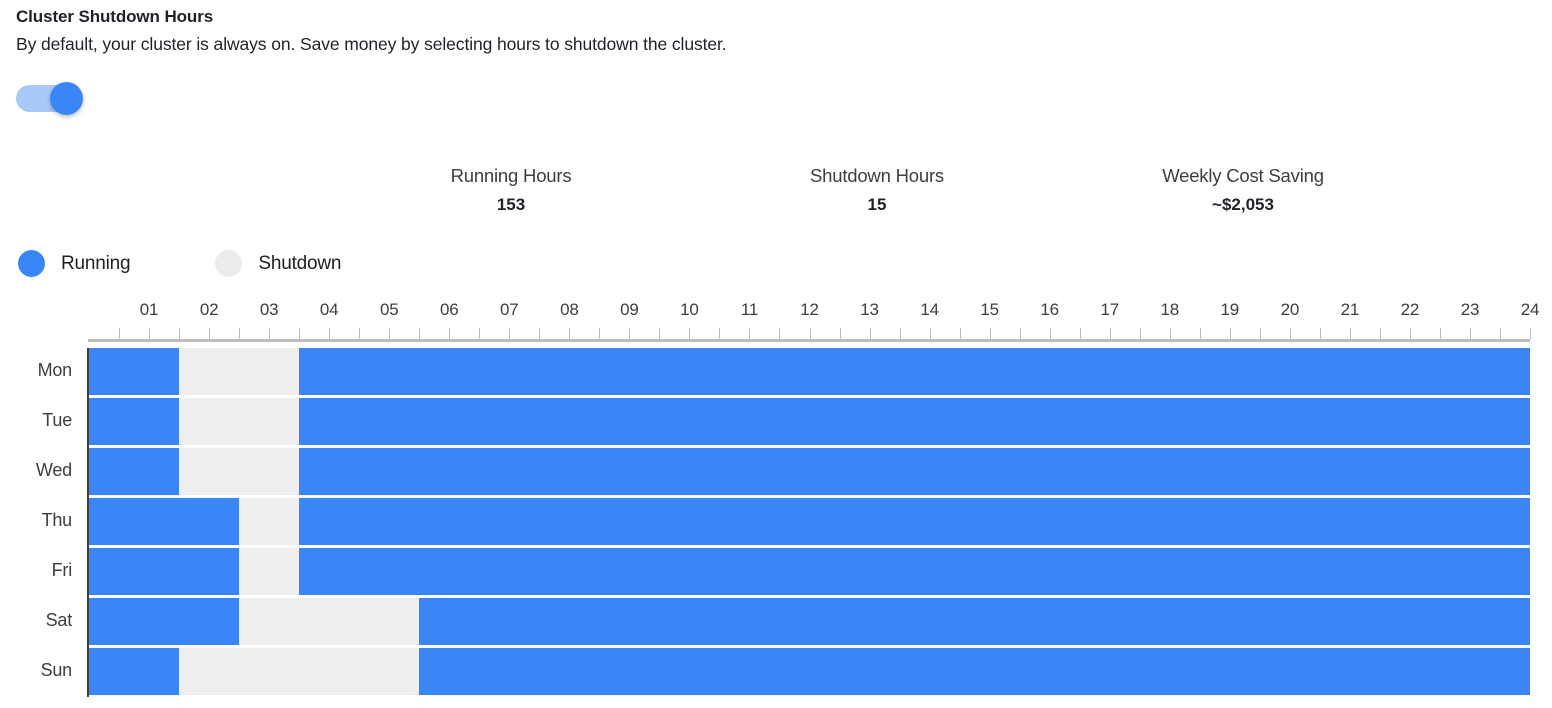 Image resolution: width=1552 pixels, height=708 pixels. I want to click on x-axis-tick-label: 09, so click(629, 309).